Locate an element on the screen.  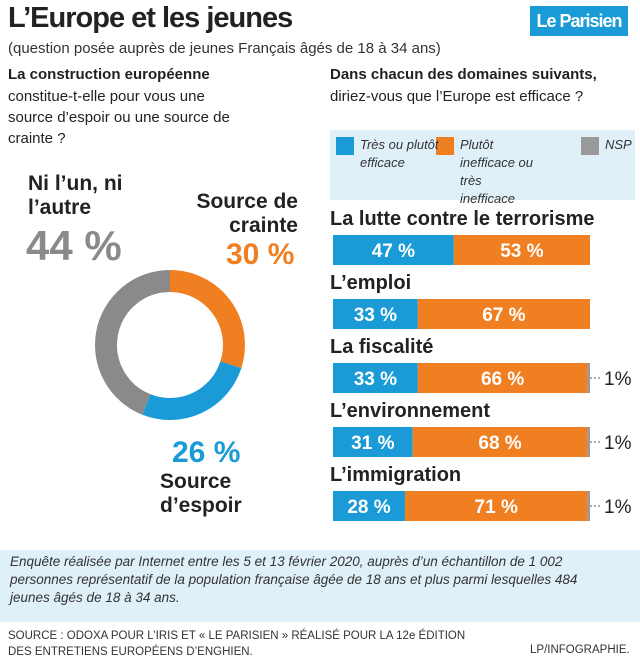
bar-value-label: 47 % is located at coordinates (393, 251).